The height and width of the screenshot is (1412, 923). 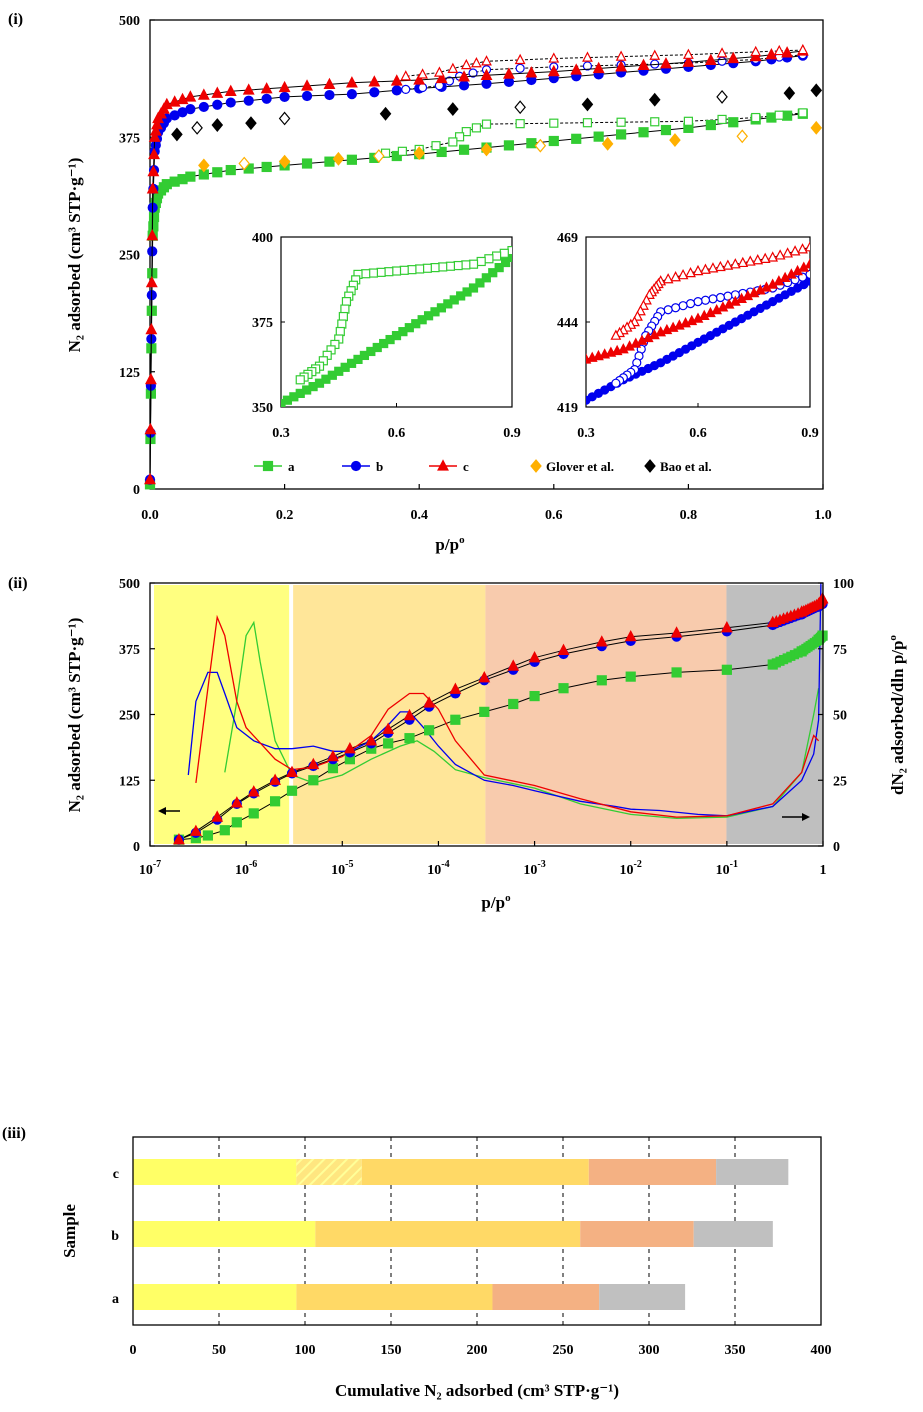 I want to click on y-tick-label: 500, so click(x=129, y=584).